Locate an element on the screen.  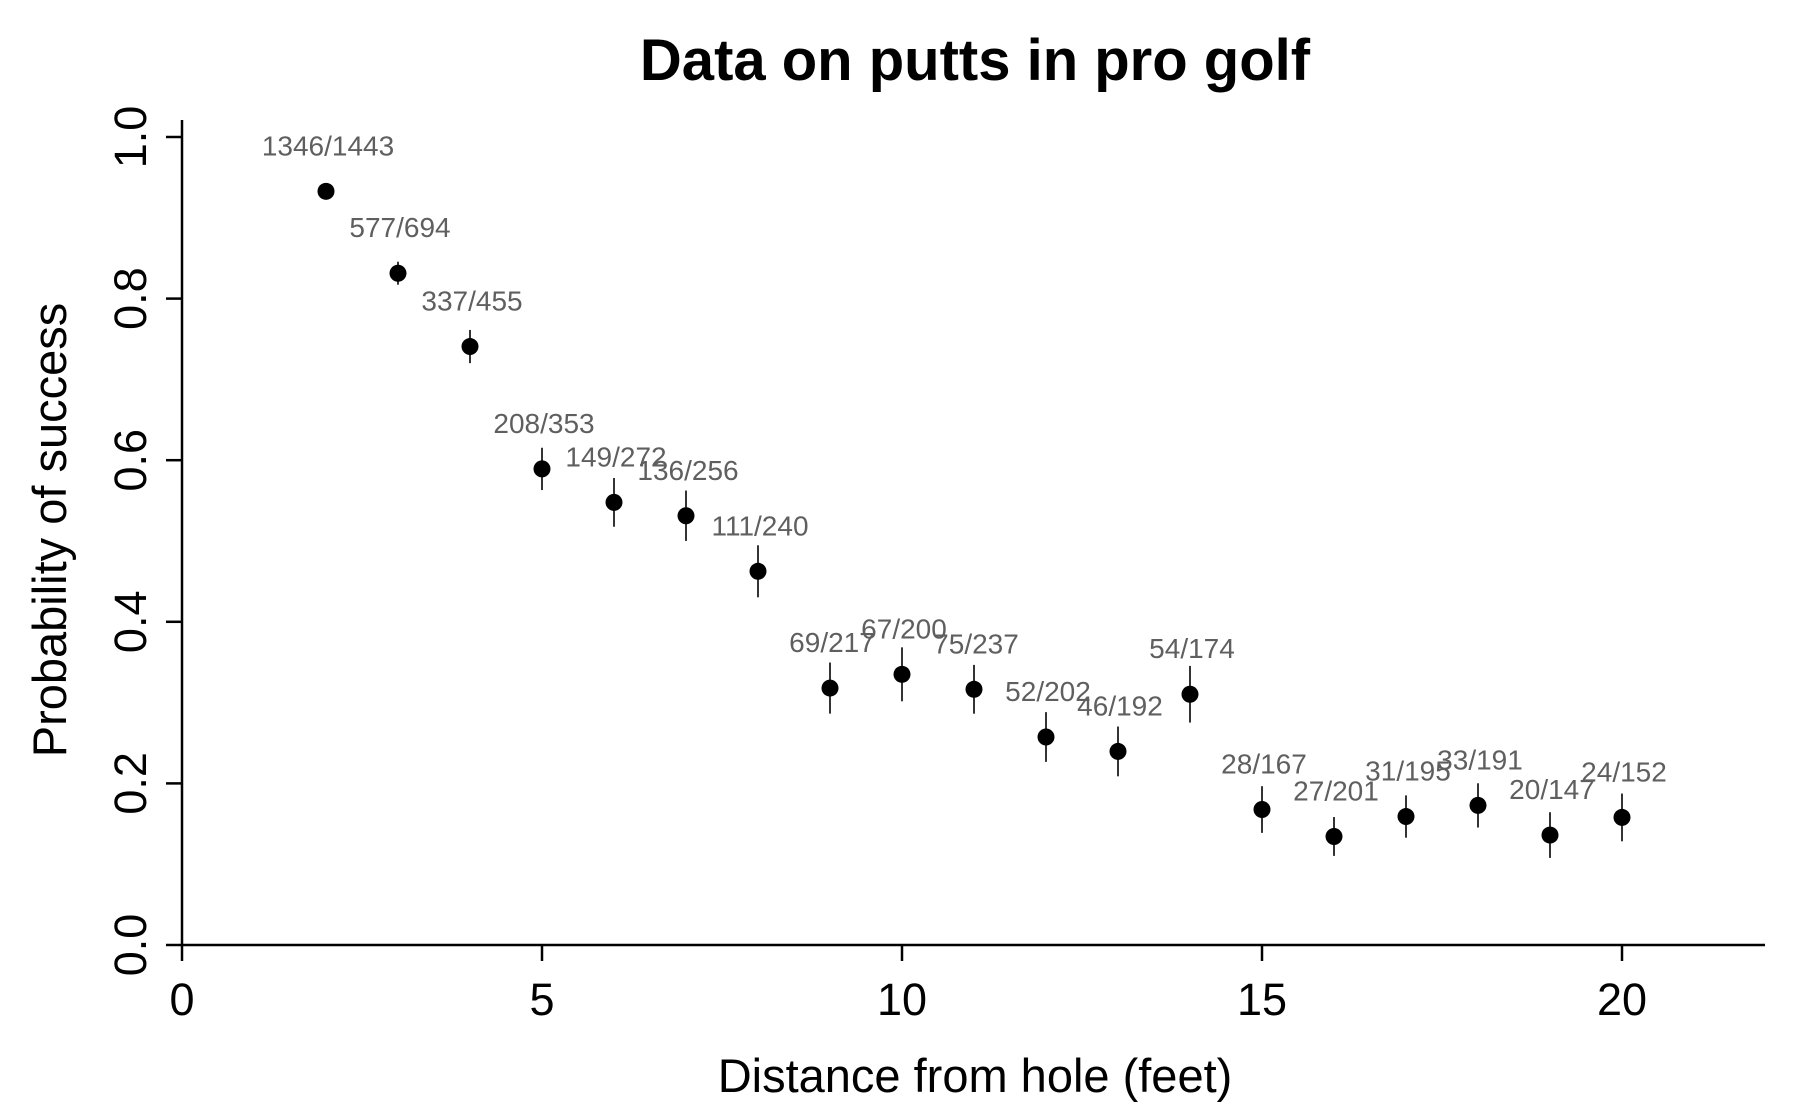
y-axis-label: Probability of success is located at coordinates (49, 530).